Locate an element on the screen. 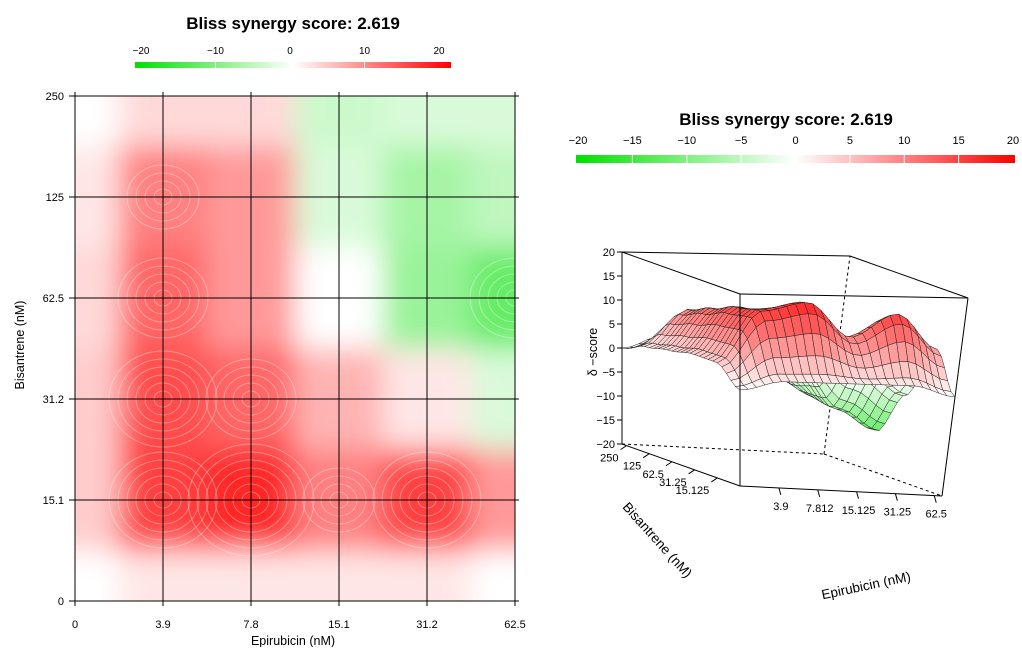  surface-mesh is located at coordinates (788, 366).